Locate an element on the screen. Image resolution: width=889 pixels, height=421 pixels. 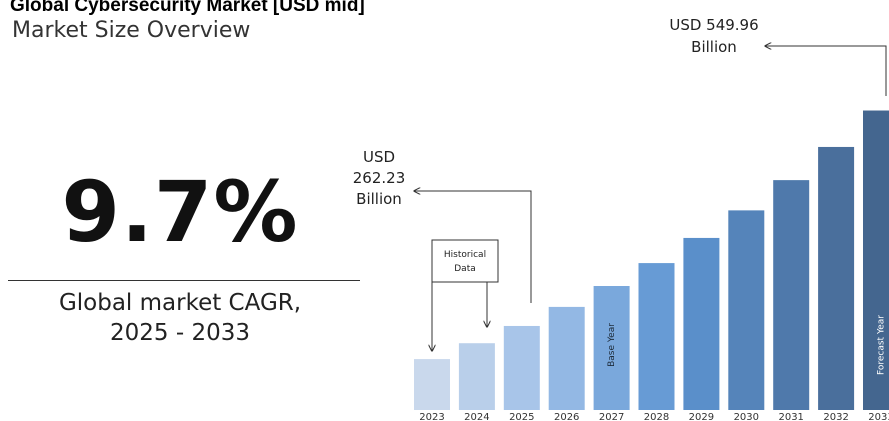
cagr-value: 9.7% is located at coordinates (180, 212).